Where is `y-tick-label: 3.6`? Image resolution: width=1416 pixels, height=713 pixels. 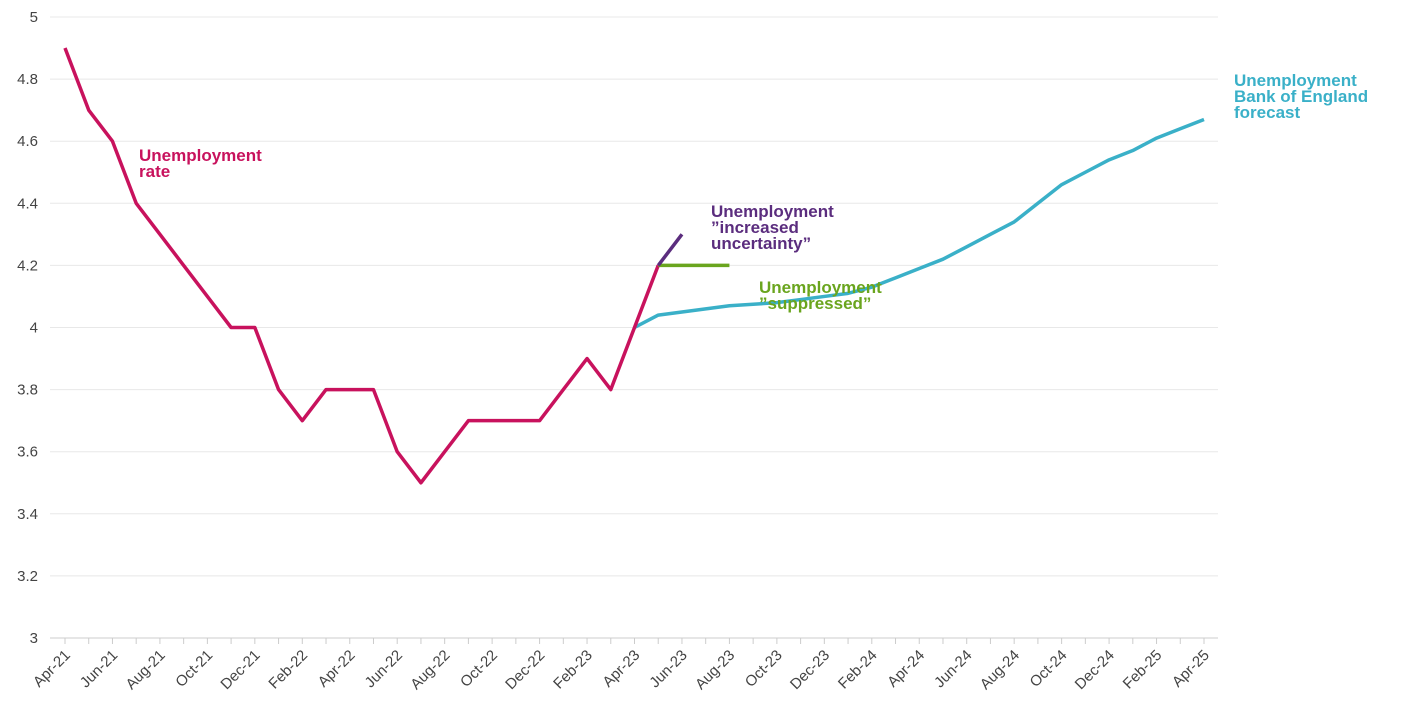 y-tick-label: 3.6 is located at coordinates (27, 452).